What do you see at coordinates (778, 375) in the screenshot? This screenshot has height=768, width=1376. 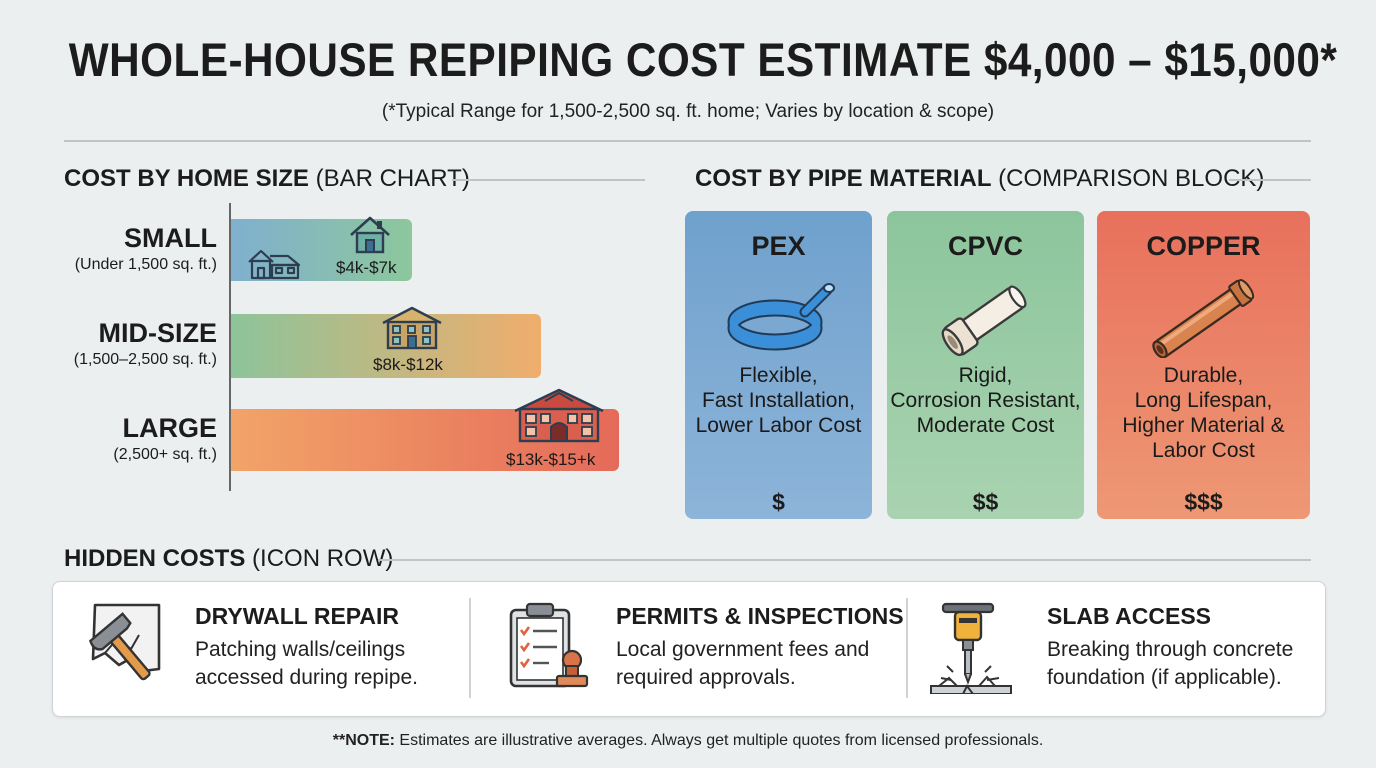 I see `material-desc-line: Flexible,` at bounding box center [778, 375].